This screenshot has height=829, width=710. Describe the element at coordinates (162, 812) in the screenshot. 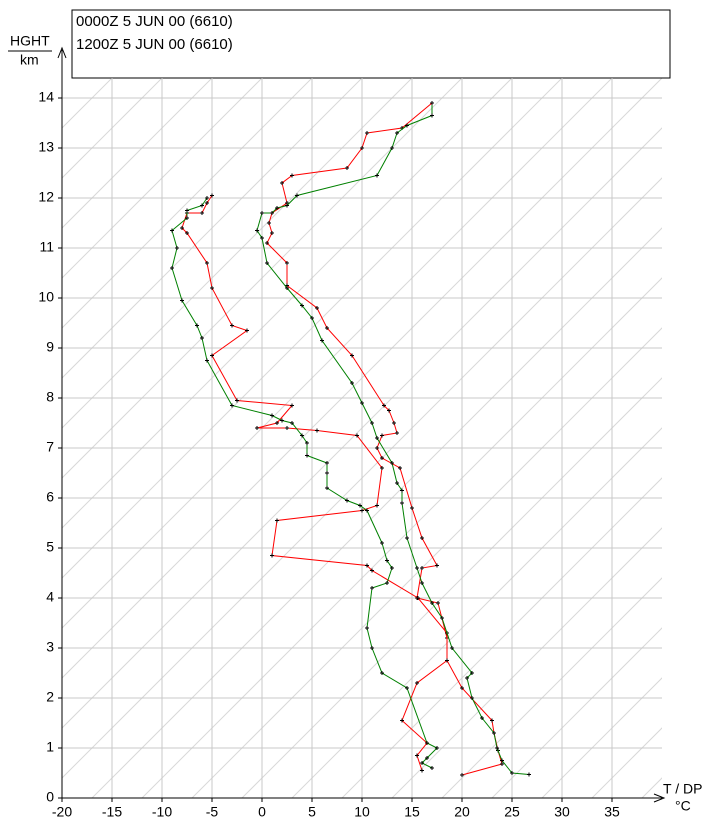

I see `x-tick-label: -10` at that location.